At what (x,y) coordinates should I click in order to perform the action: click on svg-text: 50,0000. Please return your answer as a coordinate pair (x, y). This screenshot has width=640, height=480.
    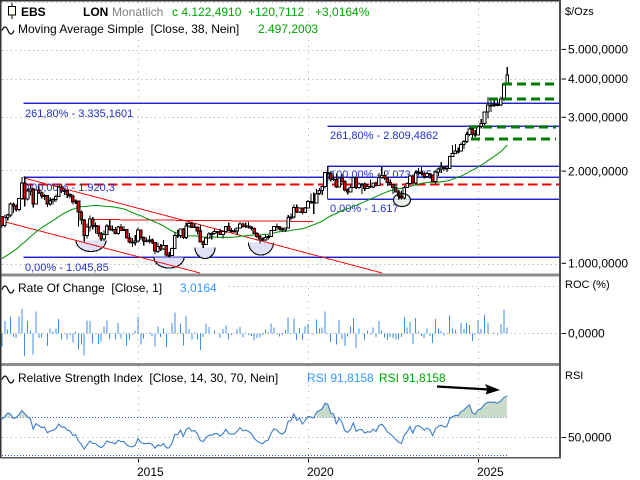
    Looking at the image, I should click on (590, 438).